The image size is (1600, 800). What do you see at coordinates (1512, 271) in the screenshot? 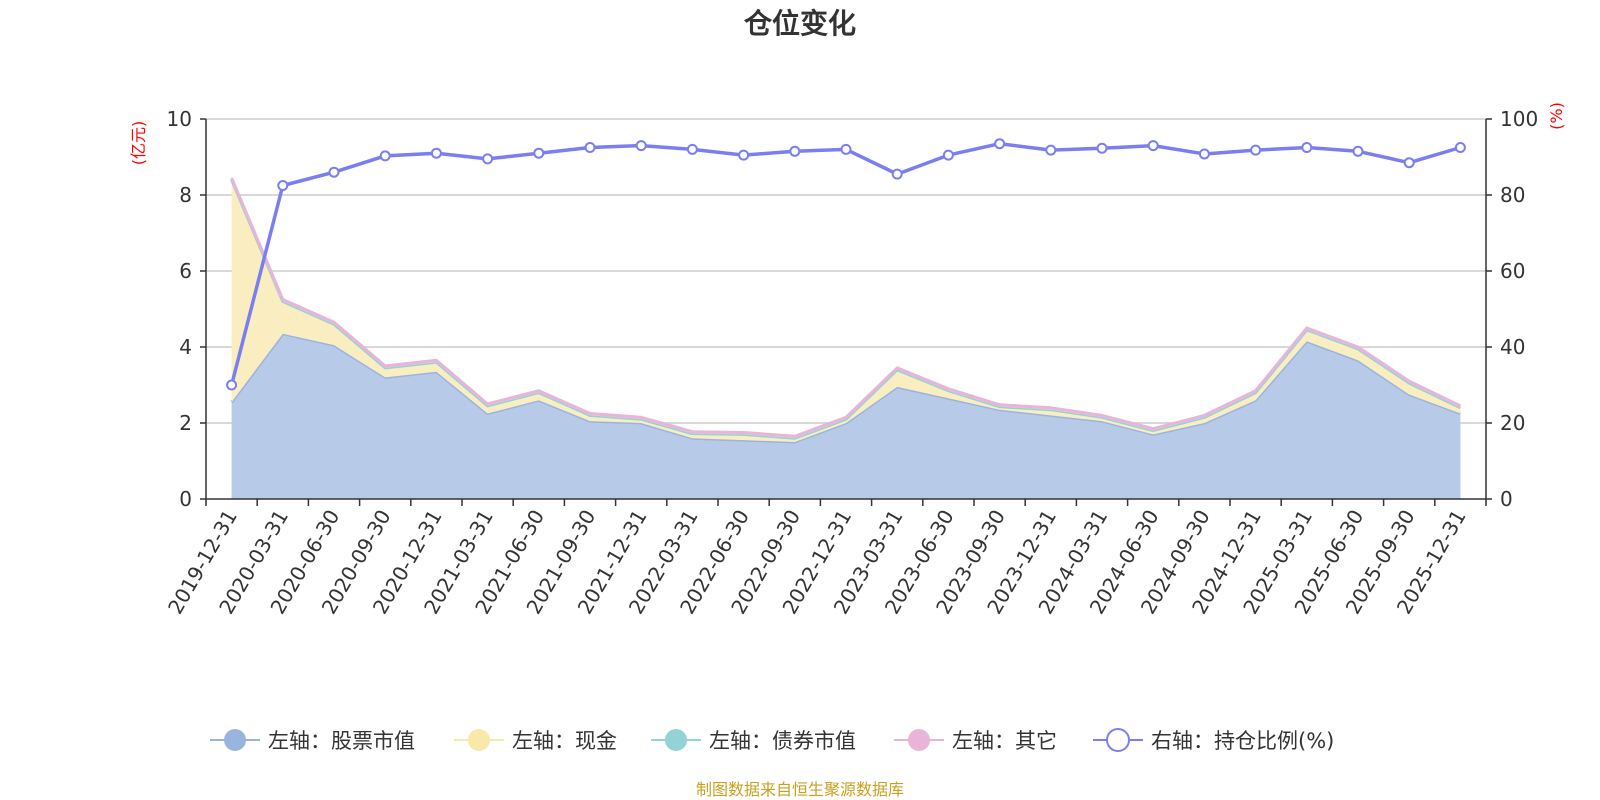
I see `right-tick-label: 60` at bounding box center [1512, 271].